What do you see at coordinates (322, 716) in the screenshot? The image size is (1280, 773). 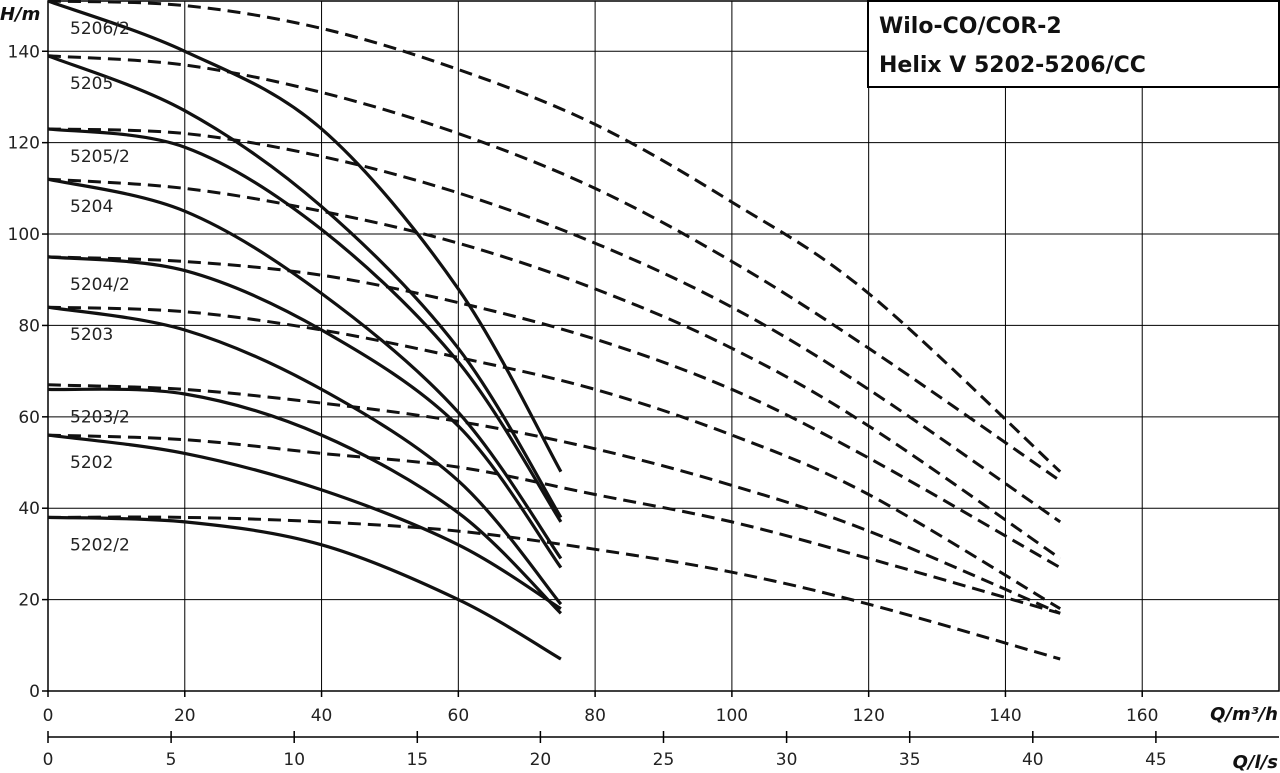 I see `x-tick-label: 40` at bounding box center [322, 716].